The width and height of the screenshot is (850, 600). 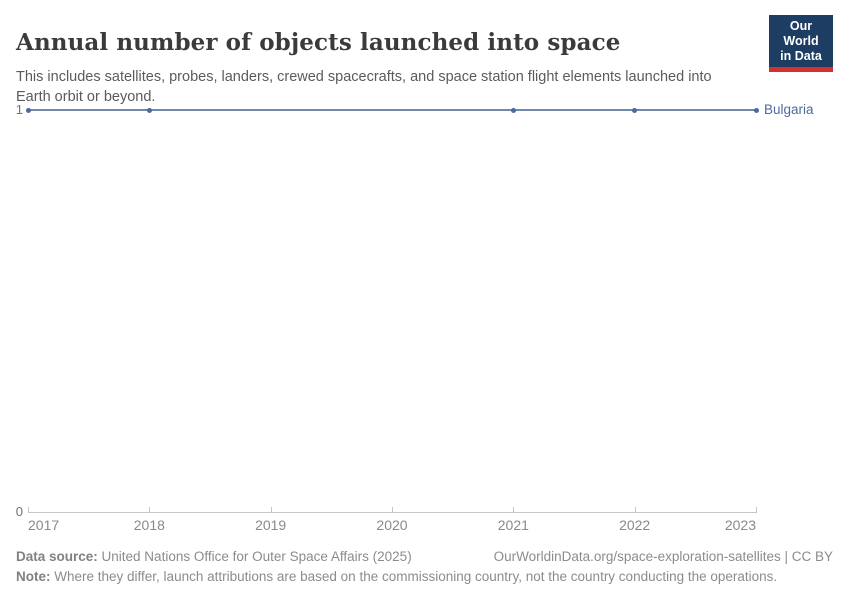 What do you see at coordinates (801, 33) in the screenshot?
I see `owid-logo-line1: Our World` at bounding box center [801, 33].